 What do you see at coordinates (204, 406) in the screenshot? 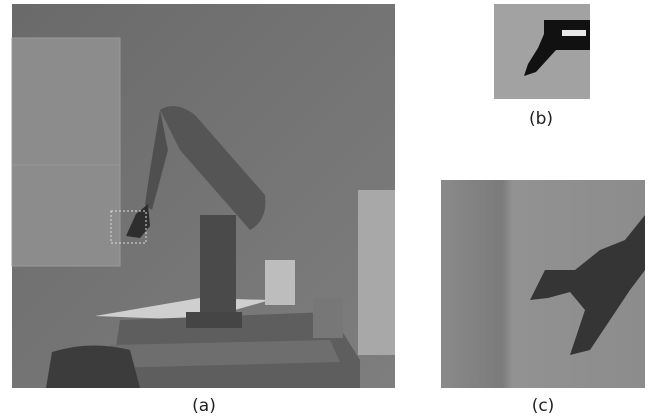
I see `panel-label: (a)` at bounding box center [204, 406].